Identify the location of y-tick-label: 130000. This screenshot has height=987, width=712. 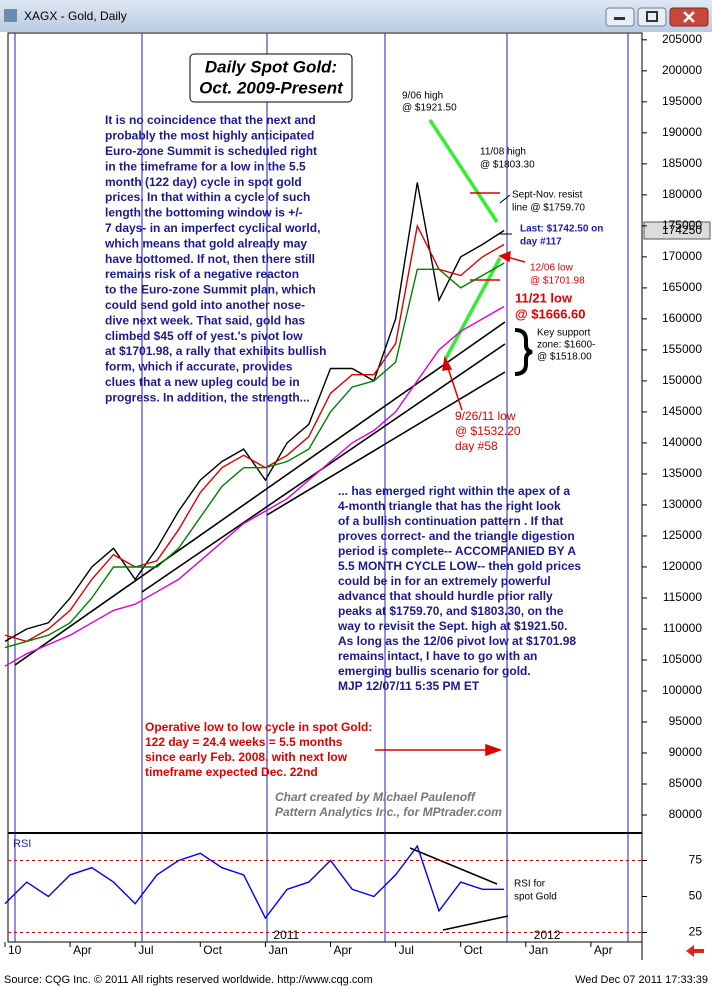
(682, 504).